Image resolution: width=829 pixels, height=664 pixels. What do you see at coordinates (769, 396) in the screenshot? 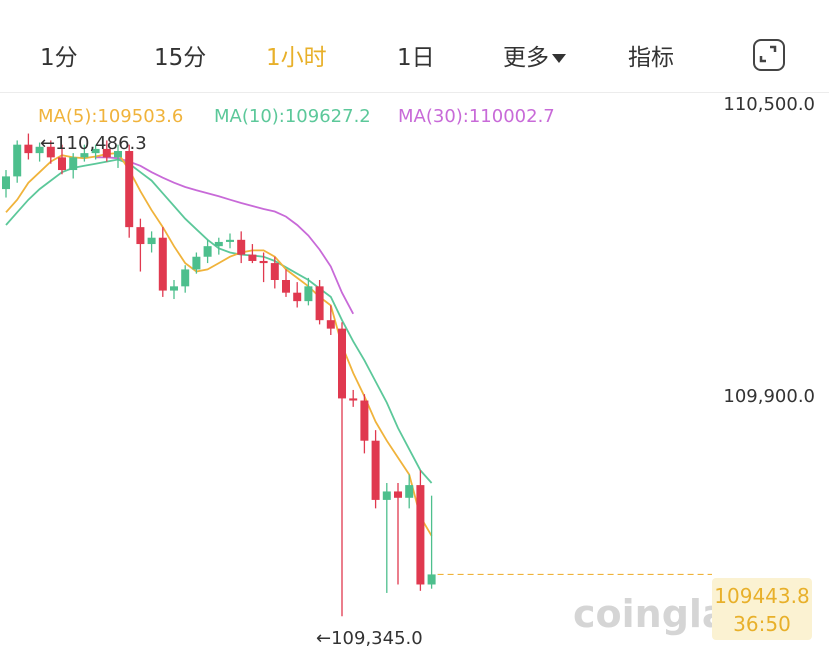
I see `y-tick-label: 109,900.0` at bounding box center [769, 396].